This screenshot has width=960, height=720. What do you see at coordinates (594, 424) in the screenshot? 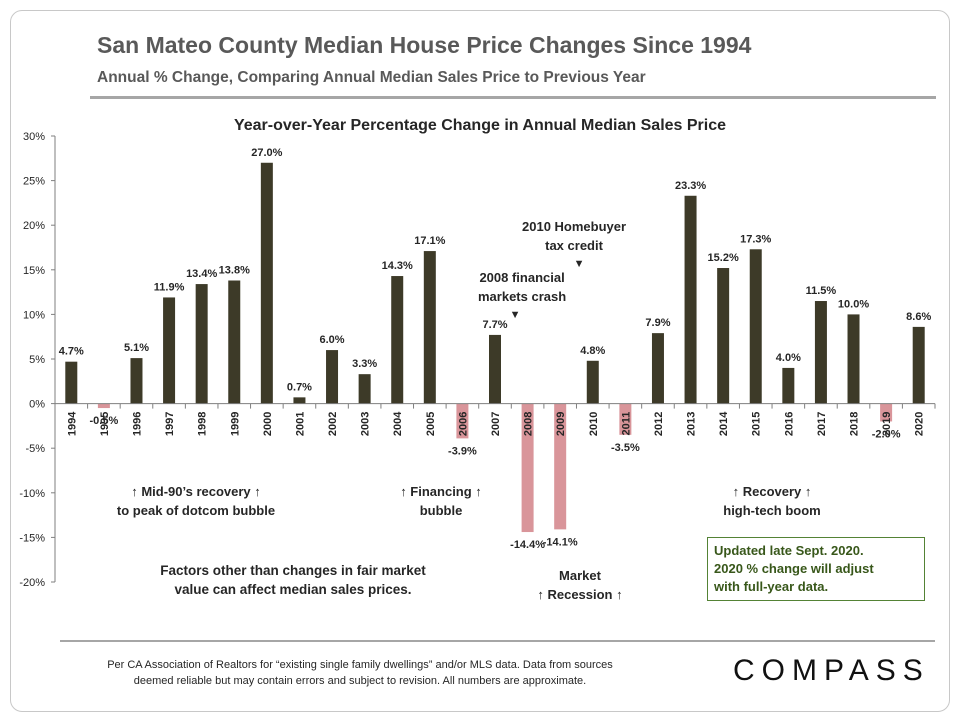
I see `x-tick-label: 2010` at bounding box center [594, 424].